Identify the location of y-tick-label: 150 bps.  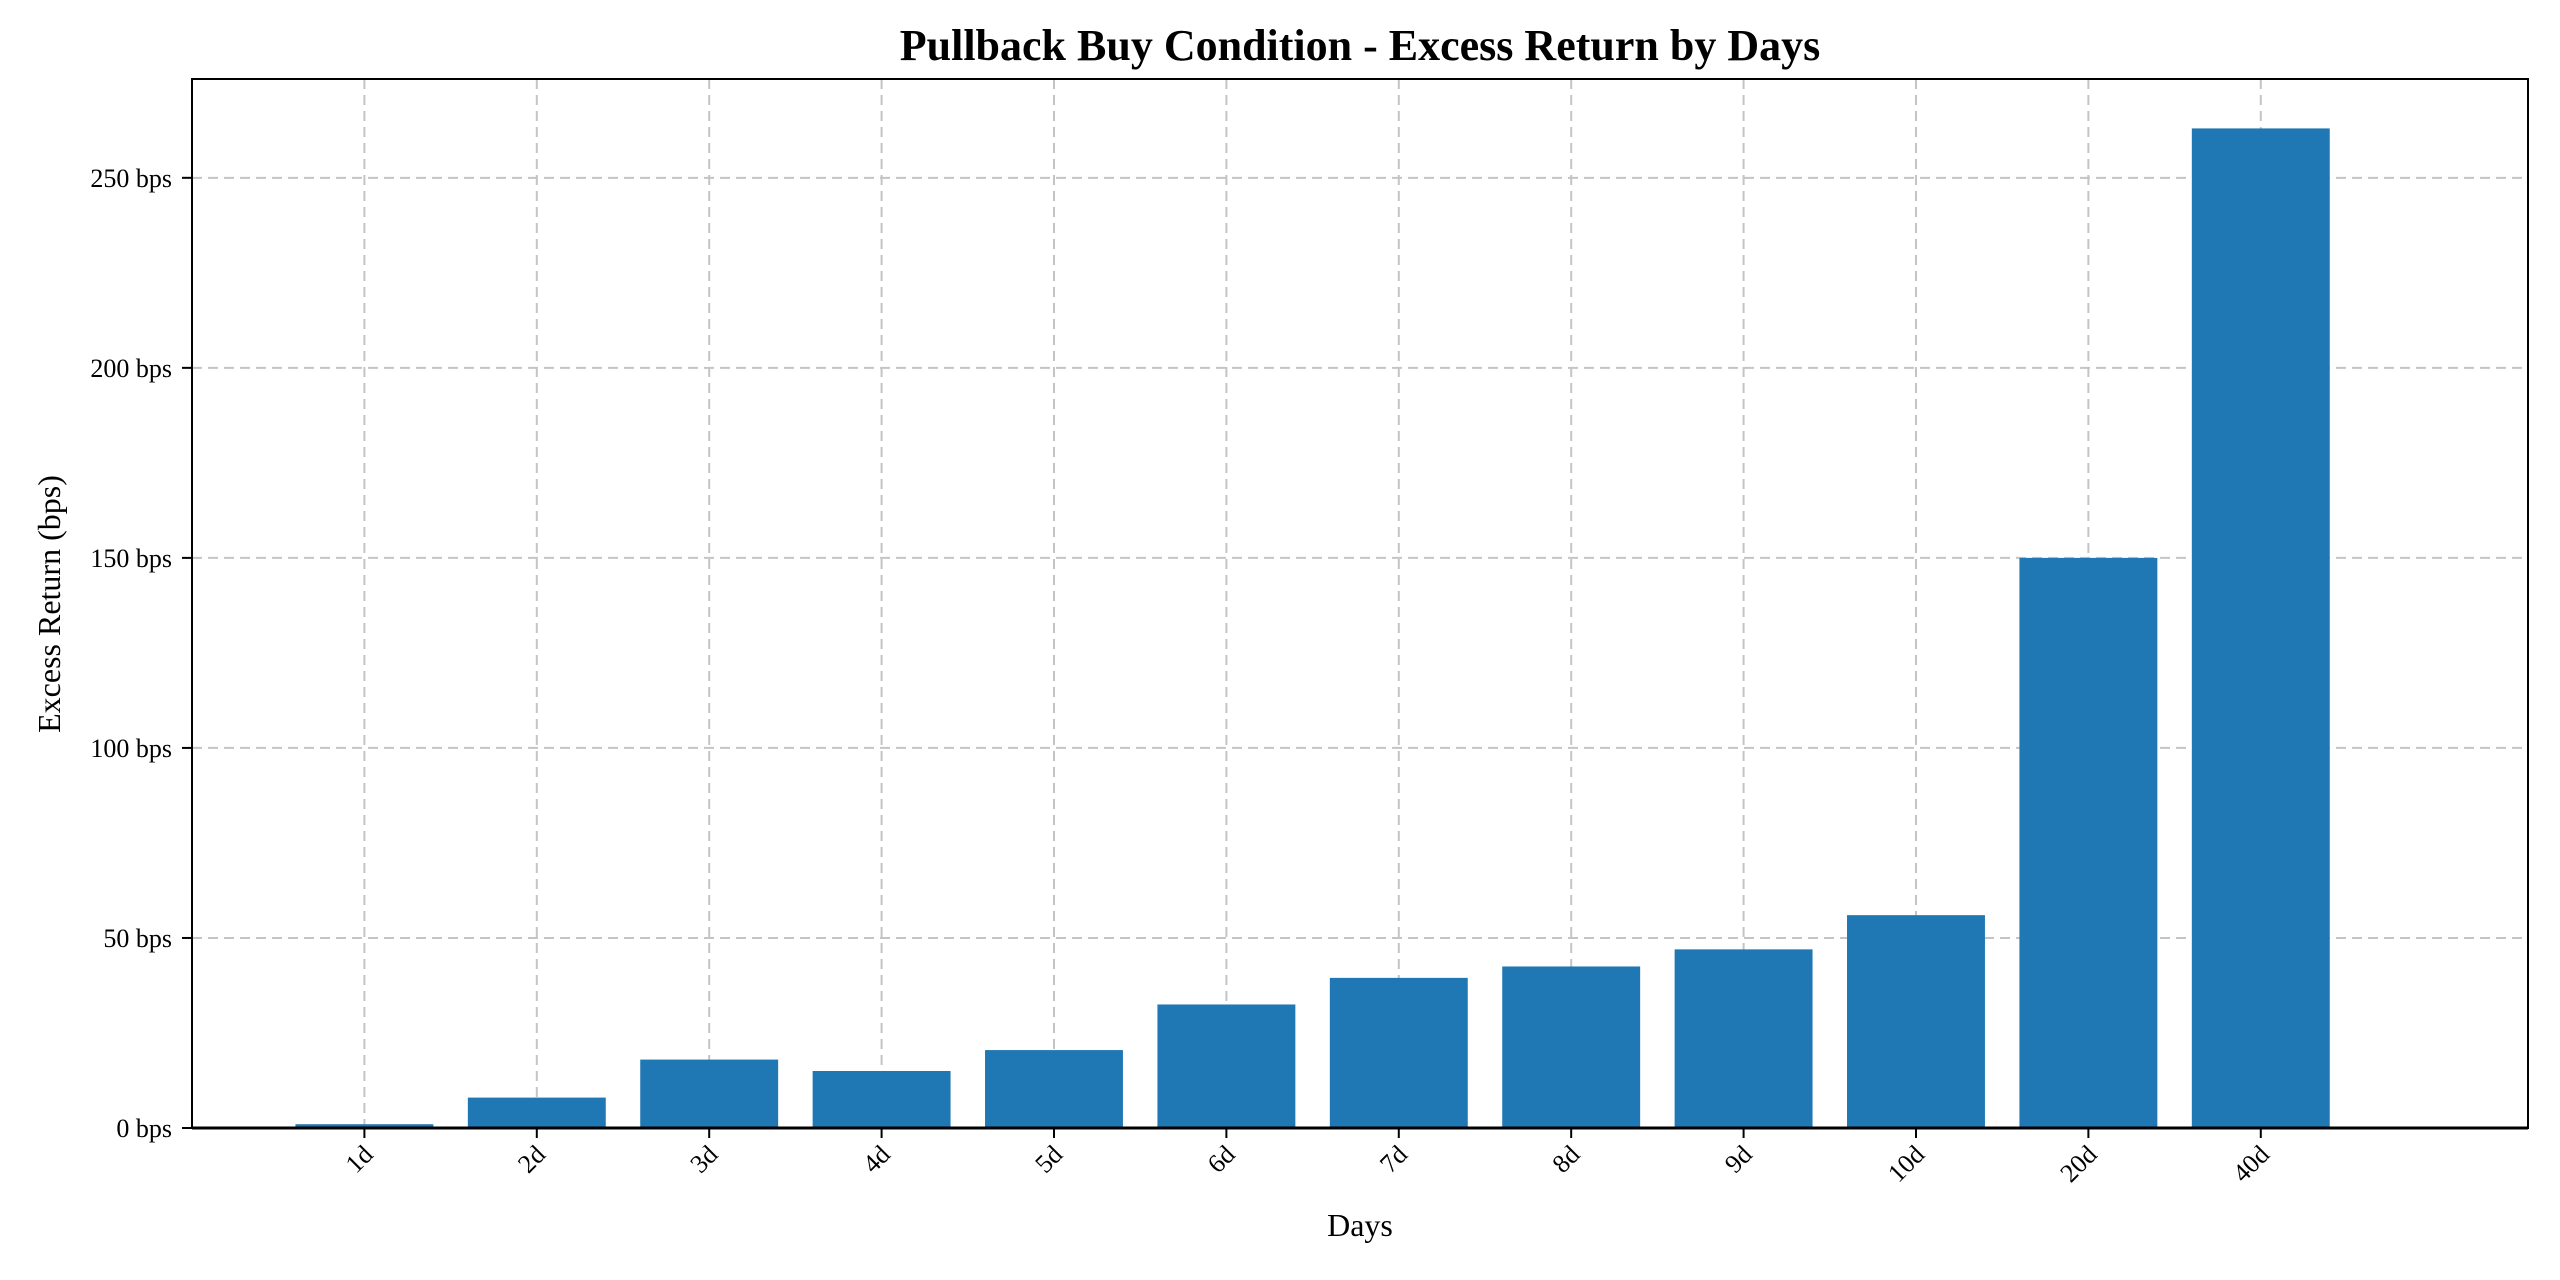
(131, 558).